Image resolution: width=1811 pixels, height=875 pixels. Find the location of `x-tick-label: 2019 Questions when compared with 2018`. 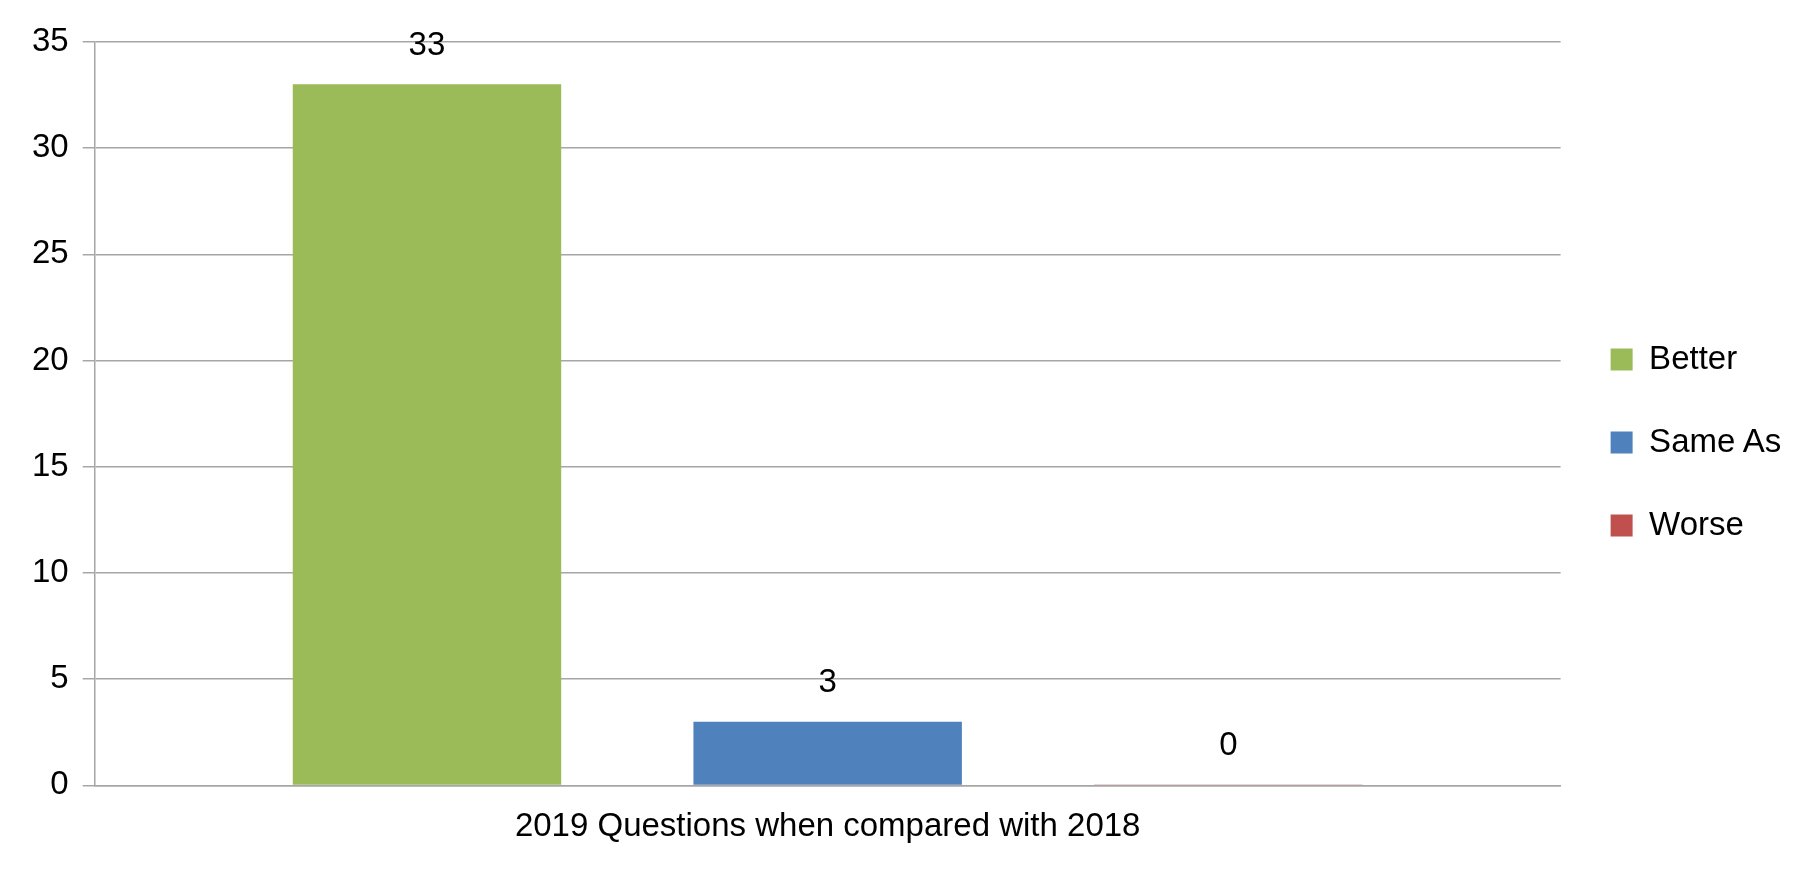

x-tick-label: 2019 Questions when compared with 2018 is located at coordinates (827, 825).